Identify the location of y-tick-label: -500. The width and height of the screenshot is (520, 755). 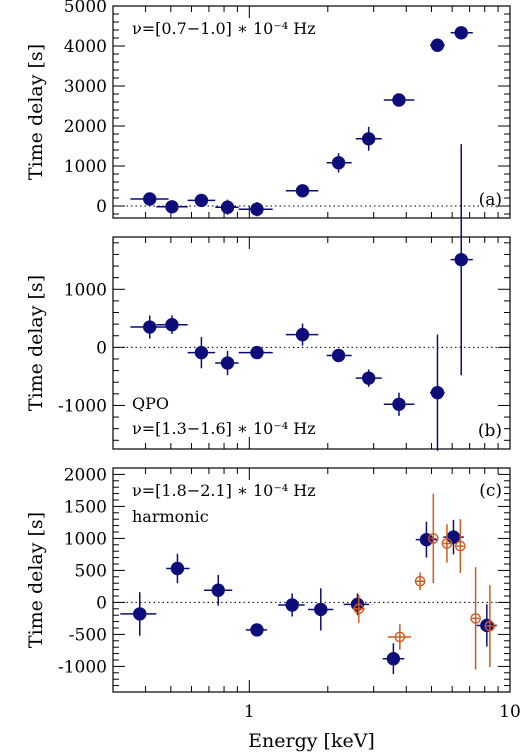
(88, 635).